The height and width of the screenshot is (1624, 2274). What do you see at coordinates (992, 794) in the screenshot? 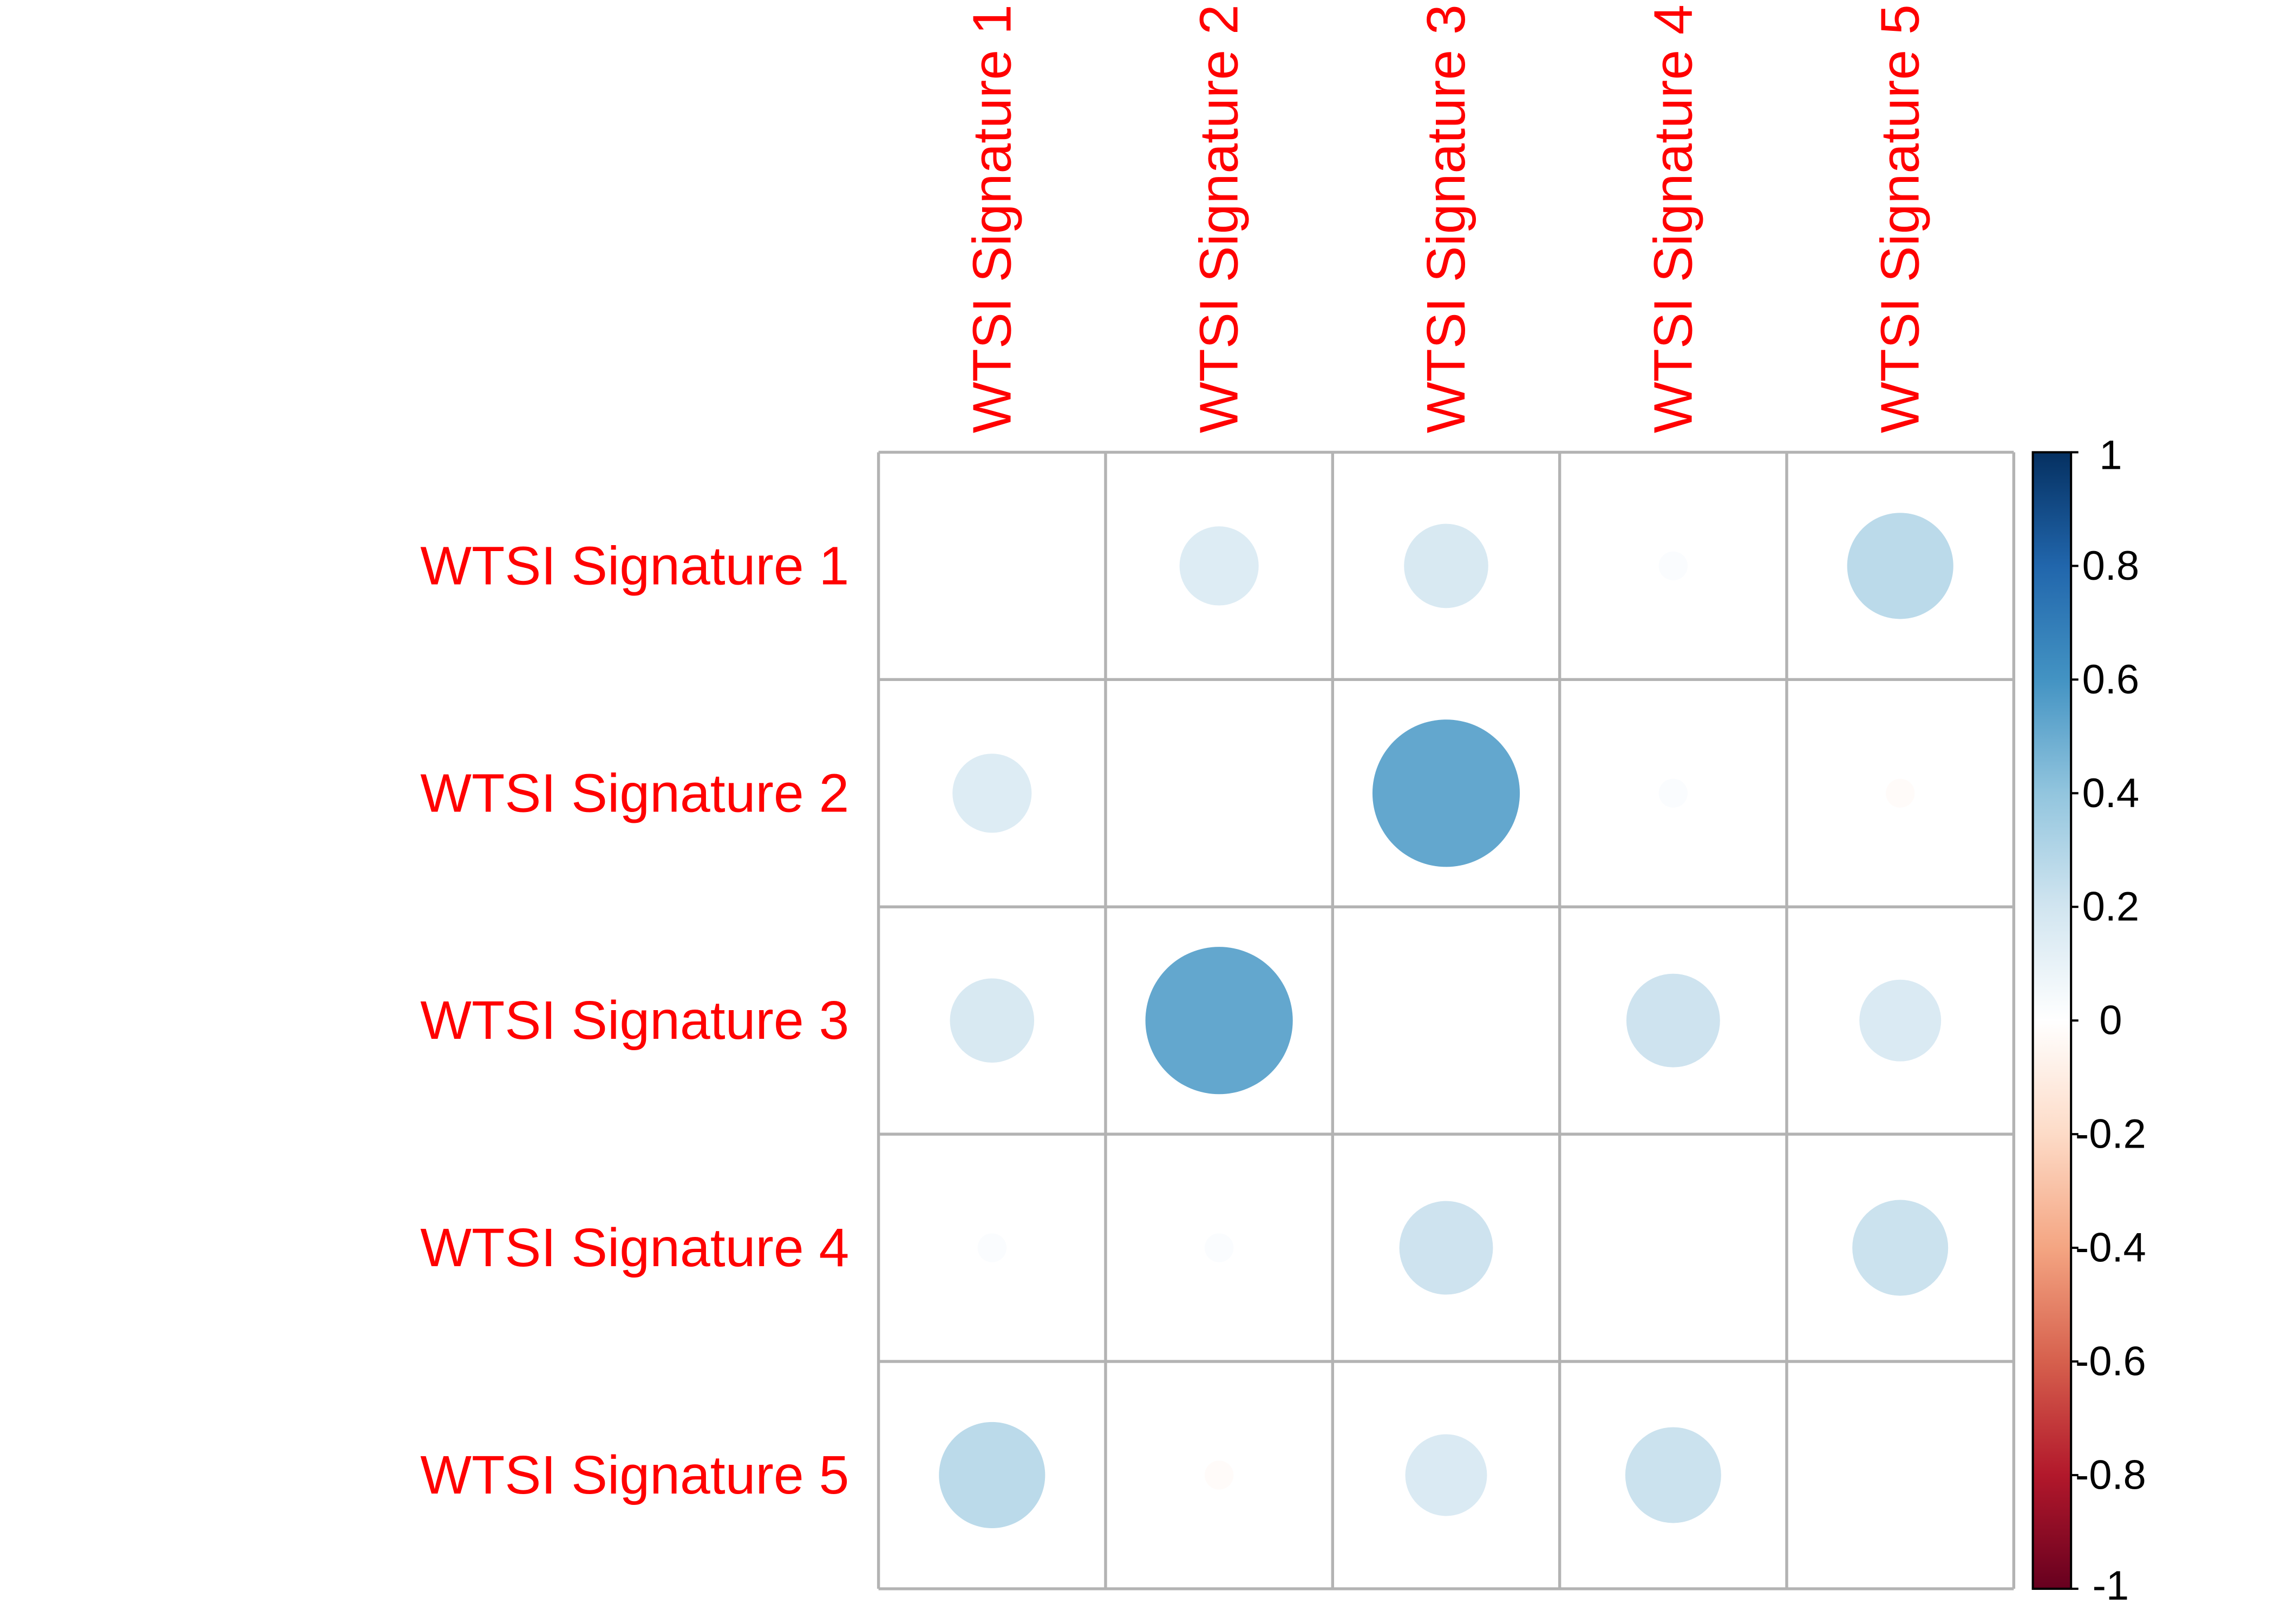
I see `corr-circle-r2-c1` at bounding box center [992, 794].